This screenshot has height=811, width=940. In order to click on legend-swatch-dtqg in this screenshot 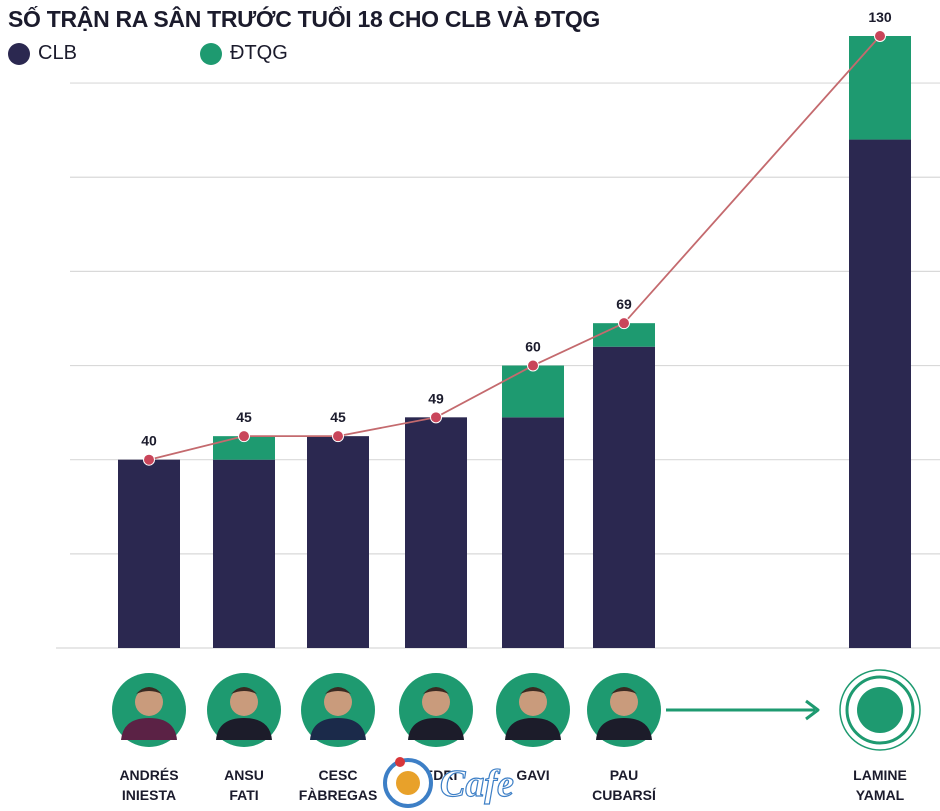, I will do `click(211, 53)`.